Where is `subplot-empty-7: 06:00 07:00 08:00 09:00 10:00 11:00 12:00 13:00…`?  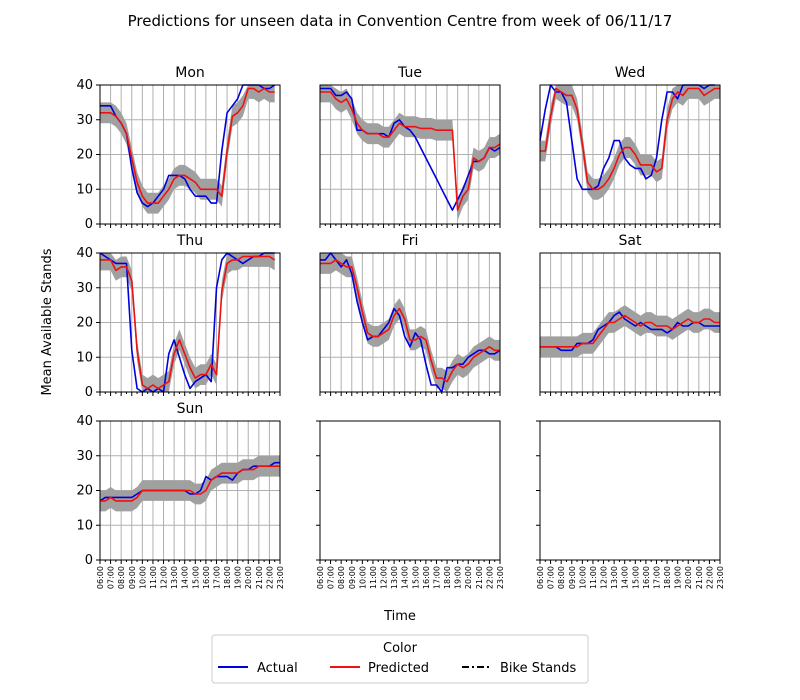 subplot-empty-7: 06:00 07:00 08:00 09:00 10:00 11:00 12:00 13:00… is located at coordinates (410, 504).